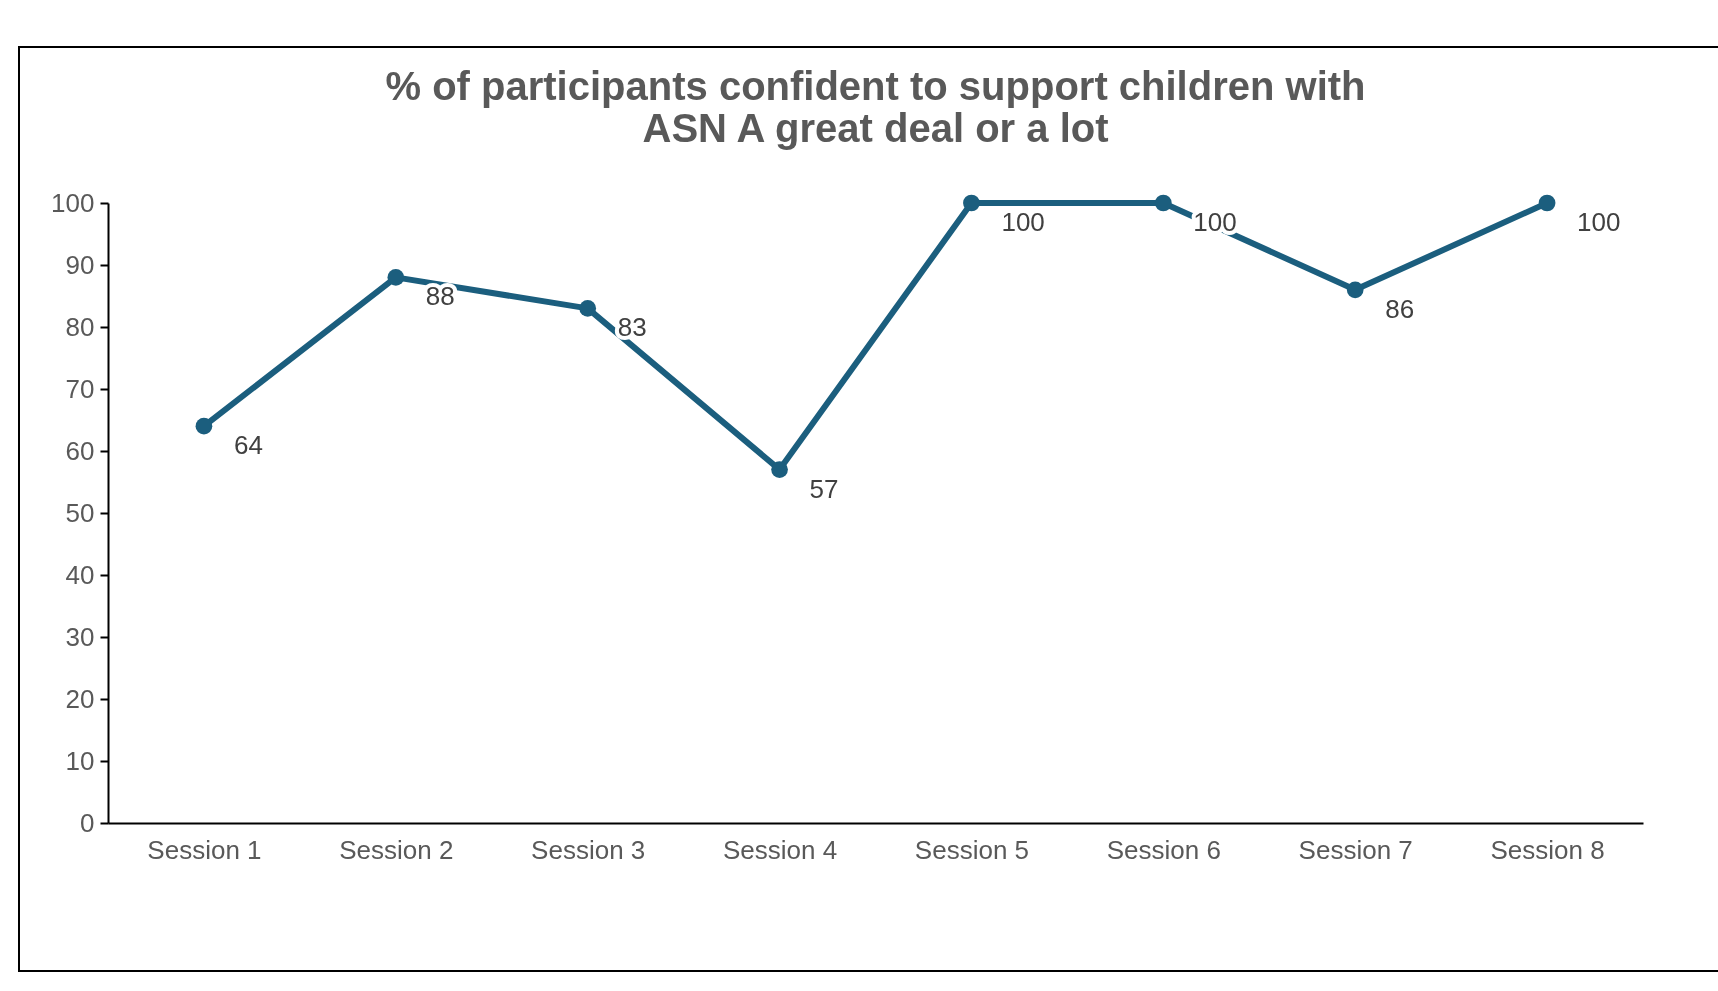 The image size is (1718, 991). I want to click on y-tick-label: 20, so click(80, 698).